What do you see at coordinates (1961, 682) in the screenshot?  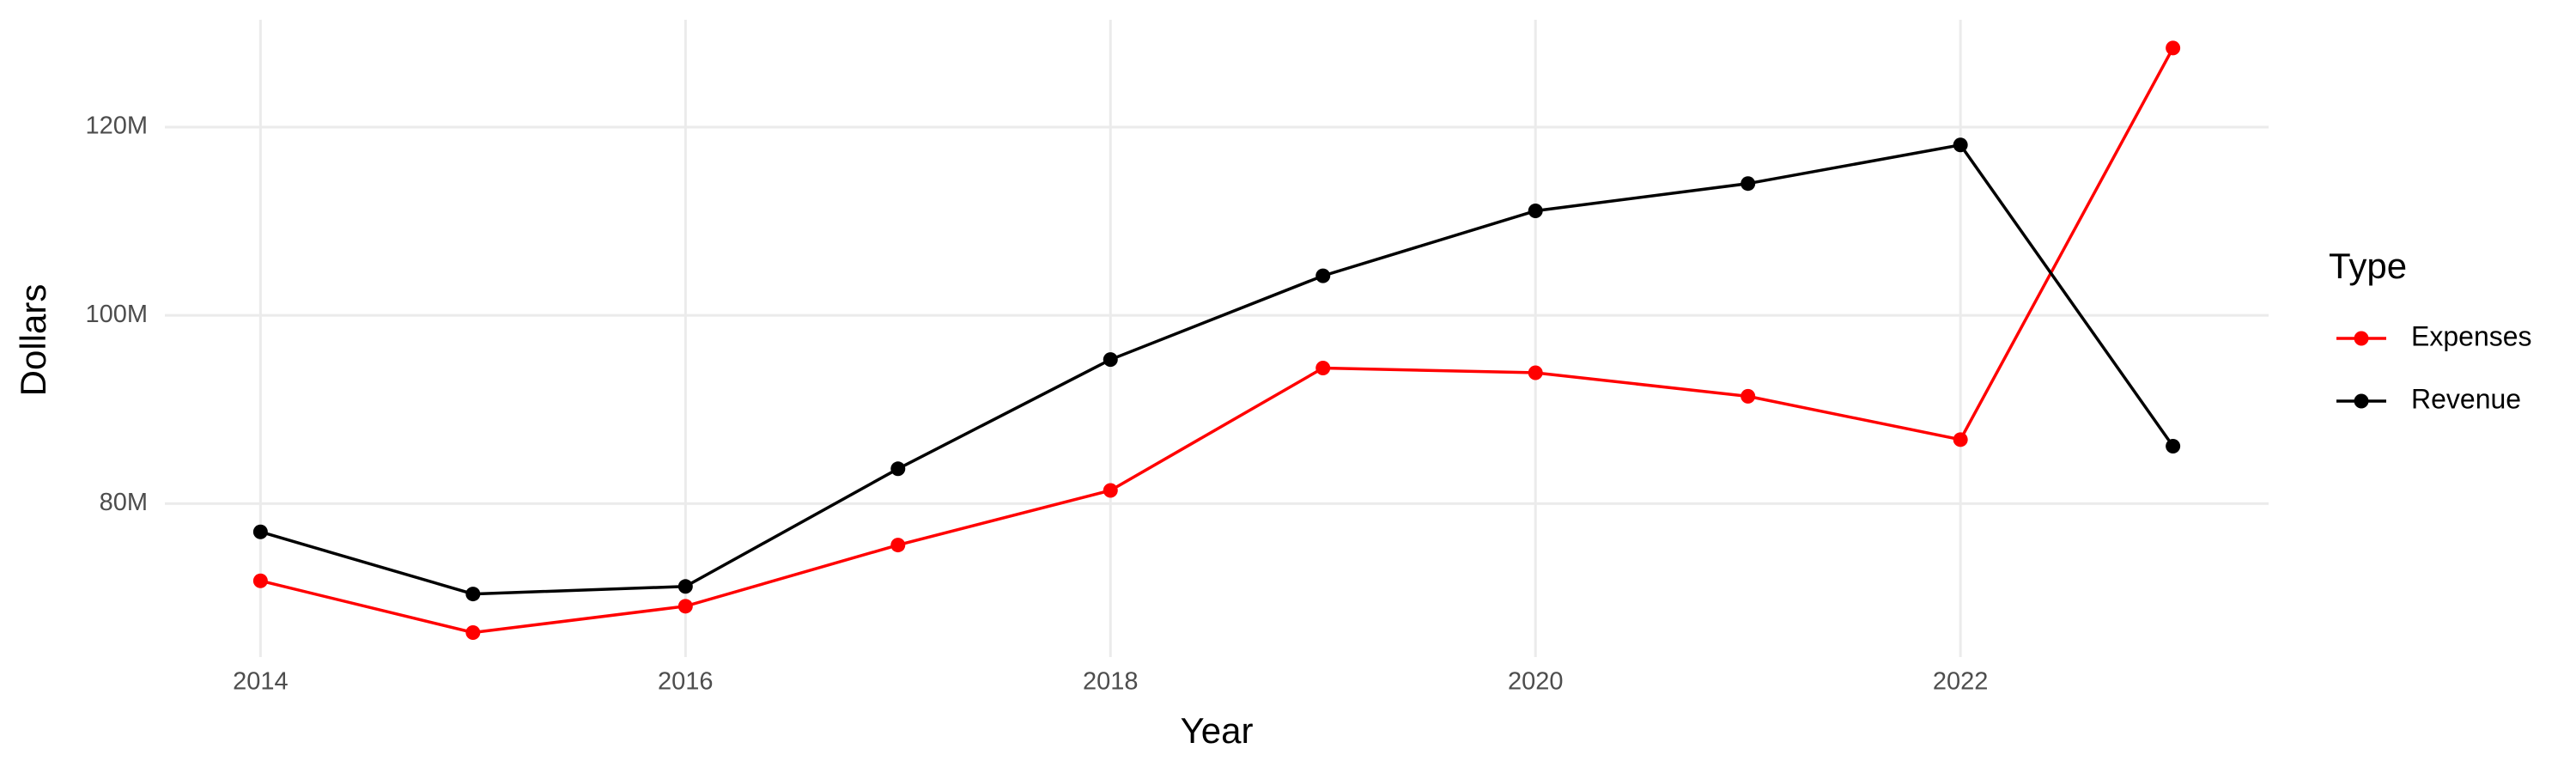 I see `x-tick-label: 2022` at bounding box center [1961, 682].